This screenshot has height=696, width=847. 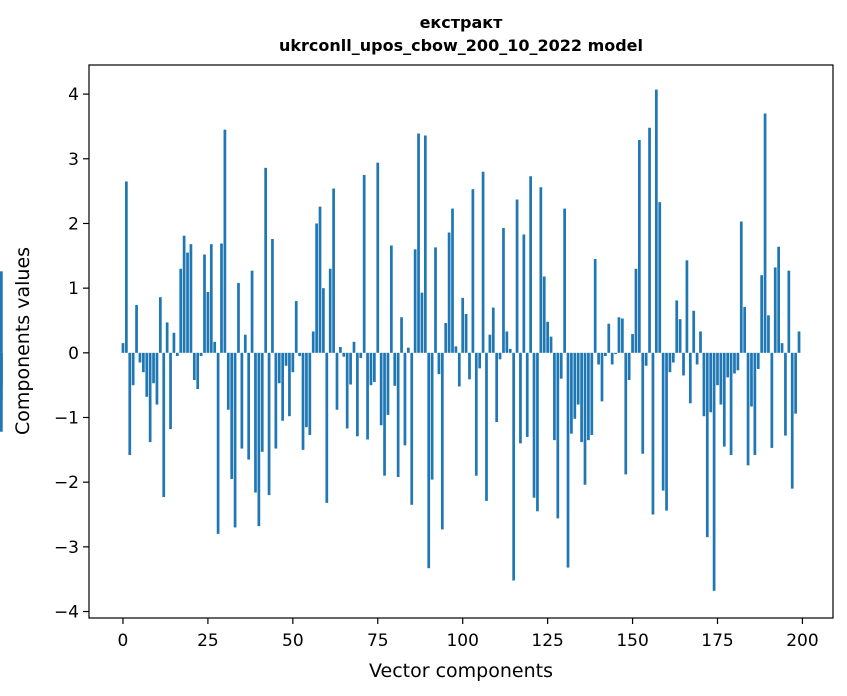 What do you see at coordinates (66, 418) in the screenshot?
I see `y-tick-label: −1` at bounding box center [66, 418].